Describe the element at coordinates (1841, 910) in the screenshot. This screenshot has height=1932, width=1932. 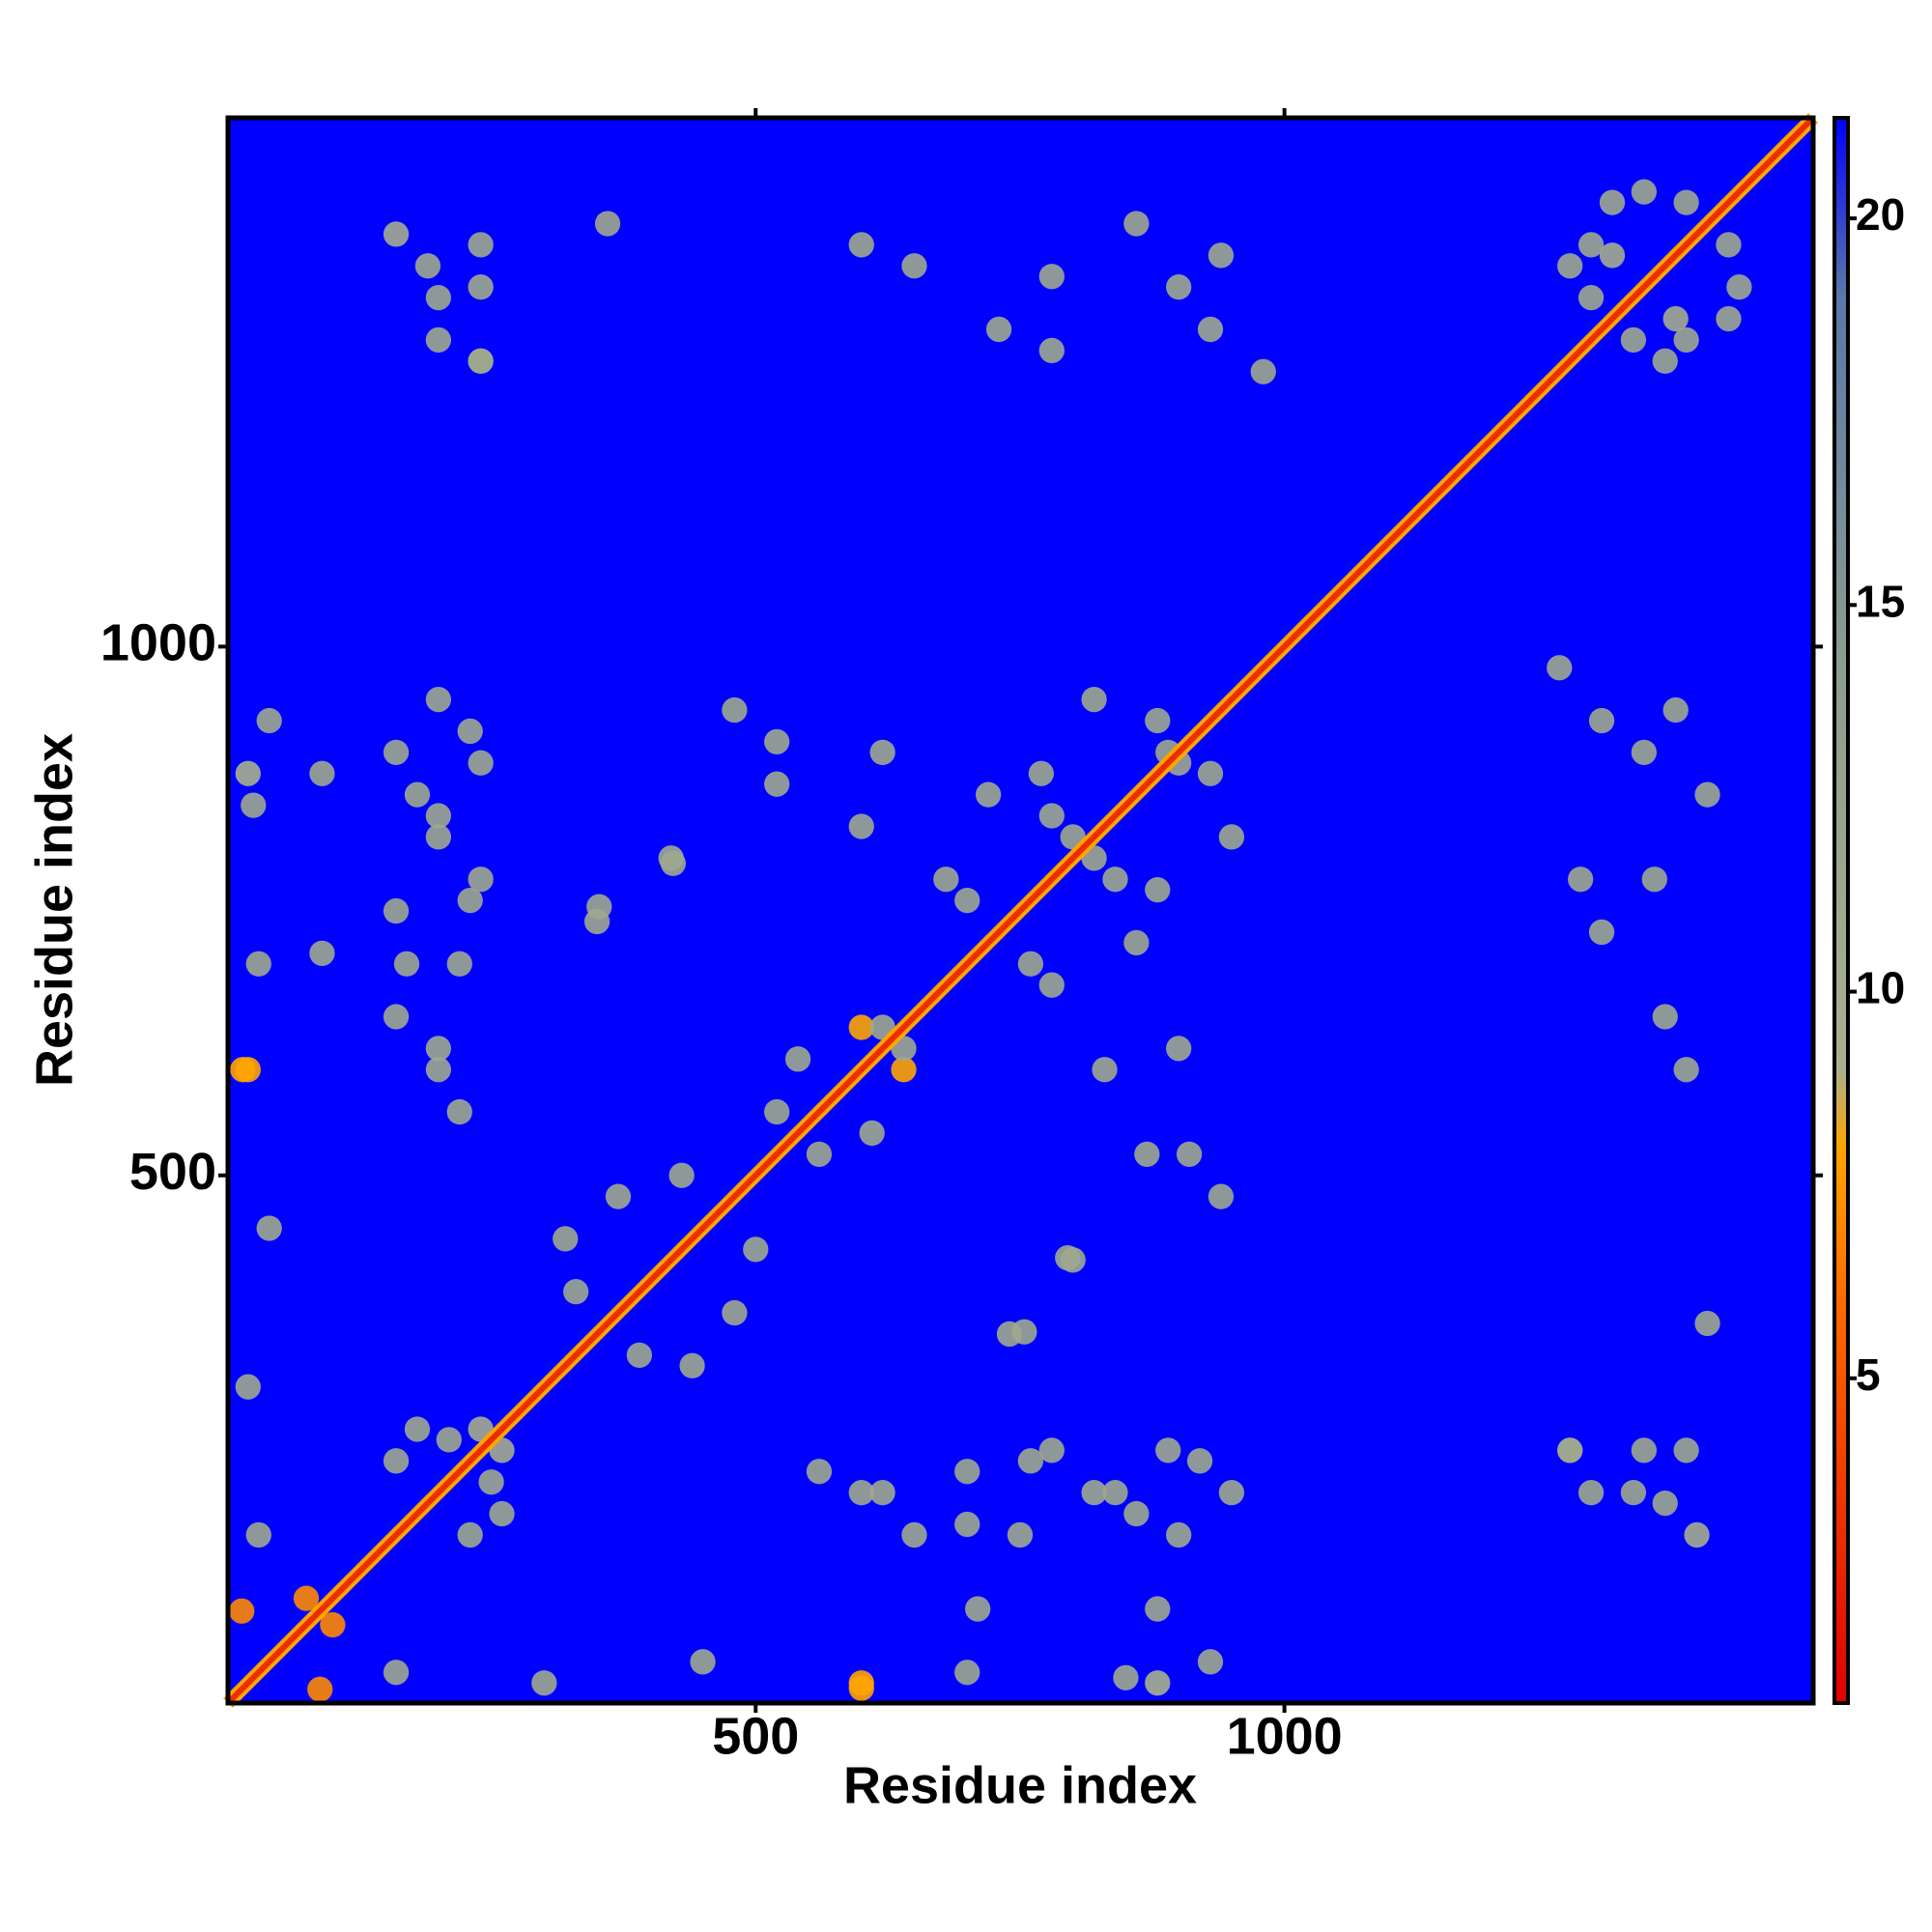
I see `colorbar` at that location.